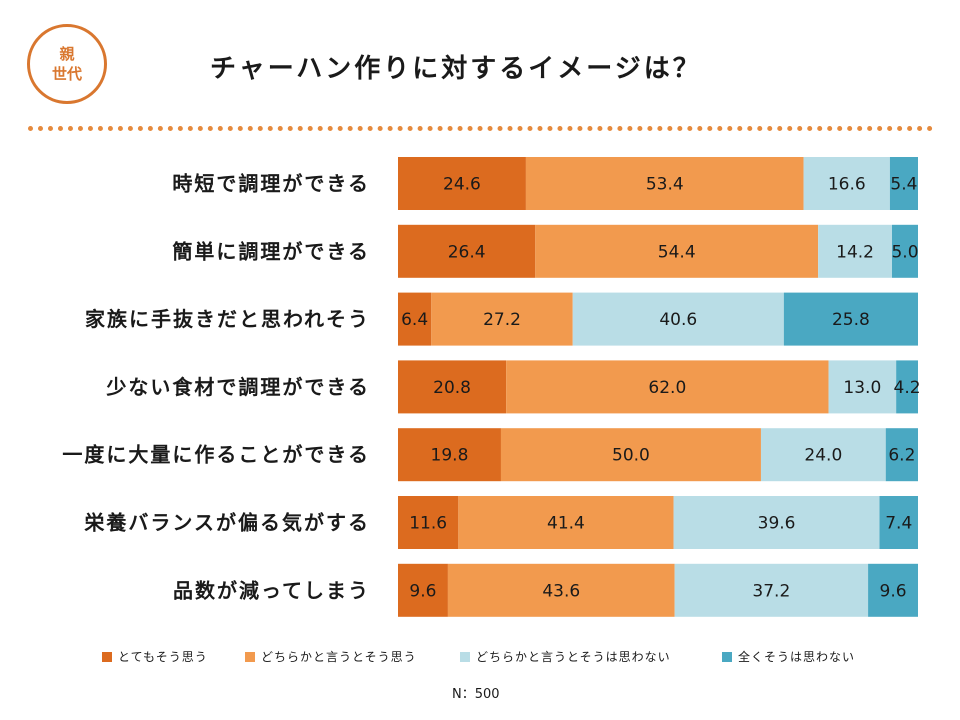 The width and height of the screenshot is (960, 720). Describe the element at coordinates (67, 64) in the screenshot. I see `parent-generation-badge: 親 世代` at that location.